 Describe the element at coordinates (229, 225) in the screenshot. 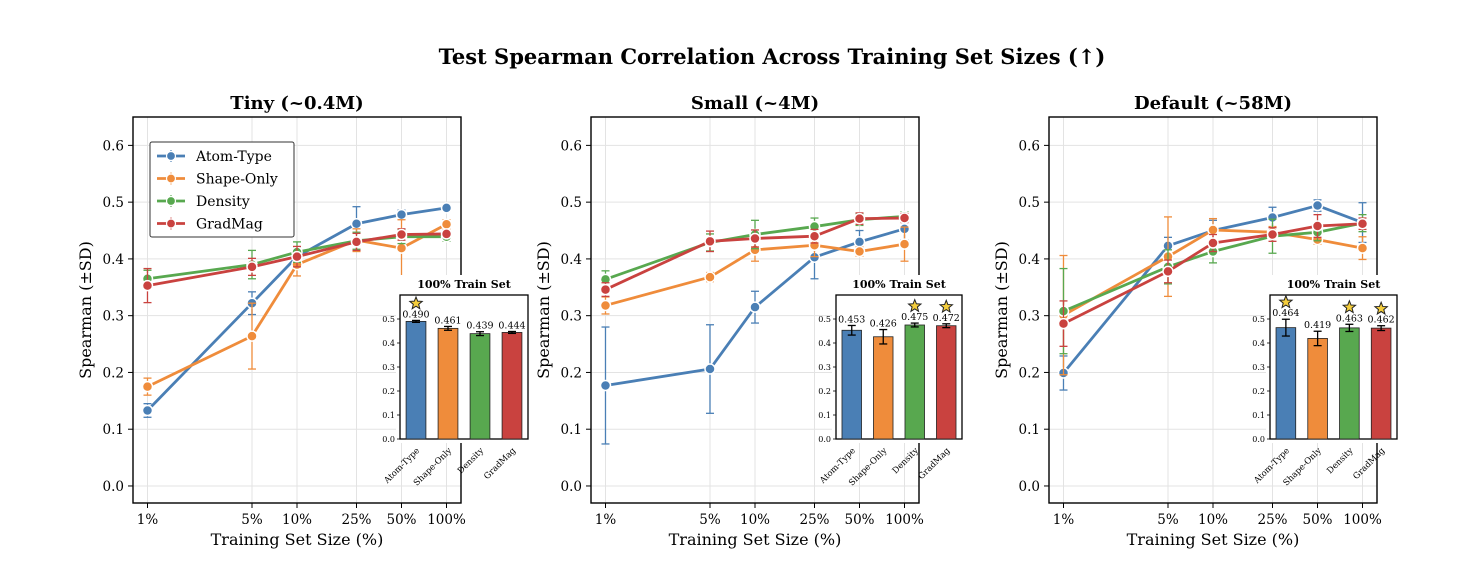

I see `legend-label-gradmag: GradMag` at that location.